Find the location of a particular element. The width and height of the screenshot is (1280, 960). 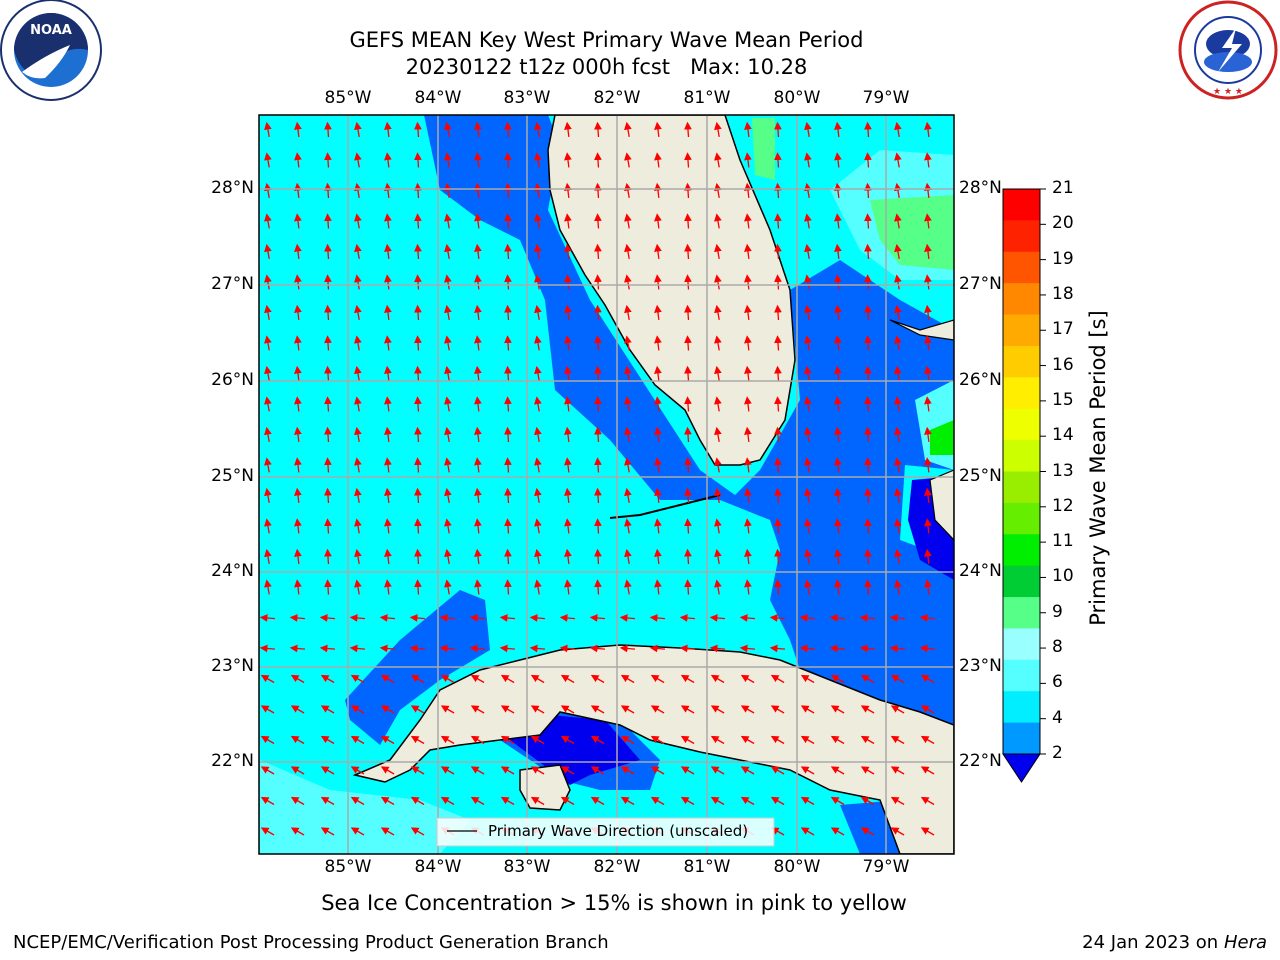

lat-label-left: 22°N is located at coordinates (232, 761).